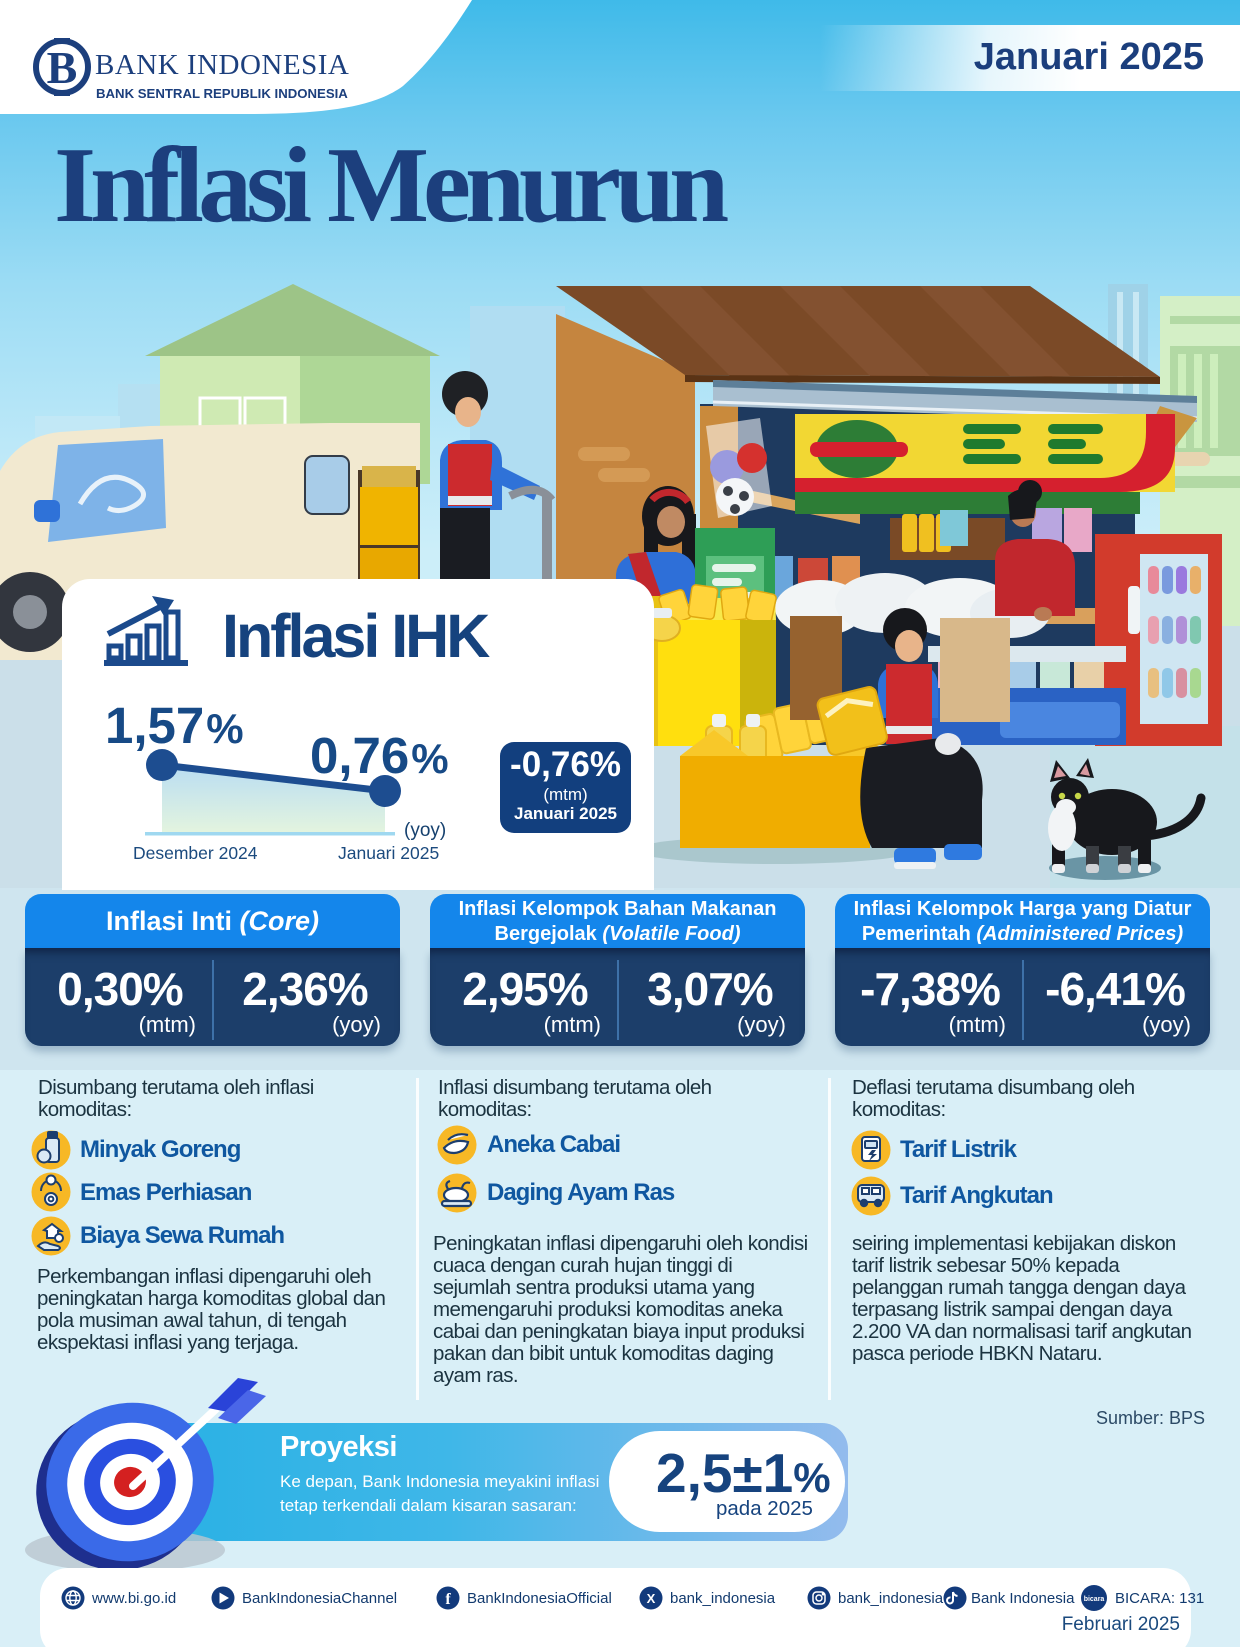 The width and height of the screenshot is (1240, 1647). What do you see at coordinates (222, 65) in the screenshot?
I see `svg-text: BANK INDONESIA` at bounding box center [222, 65].